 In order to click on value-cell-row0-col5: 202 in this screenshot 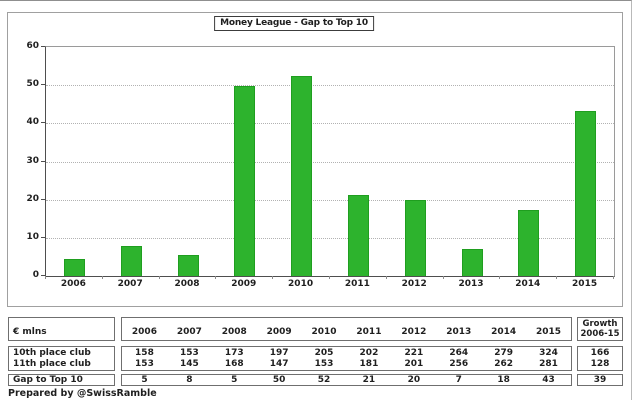, I will do `click(369, 352)`.